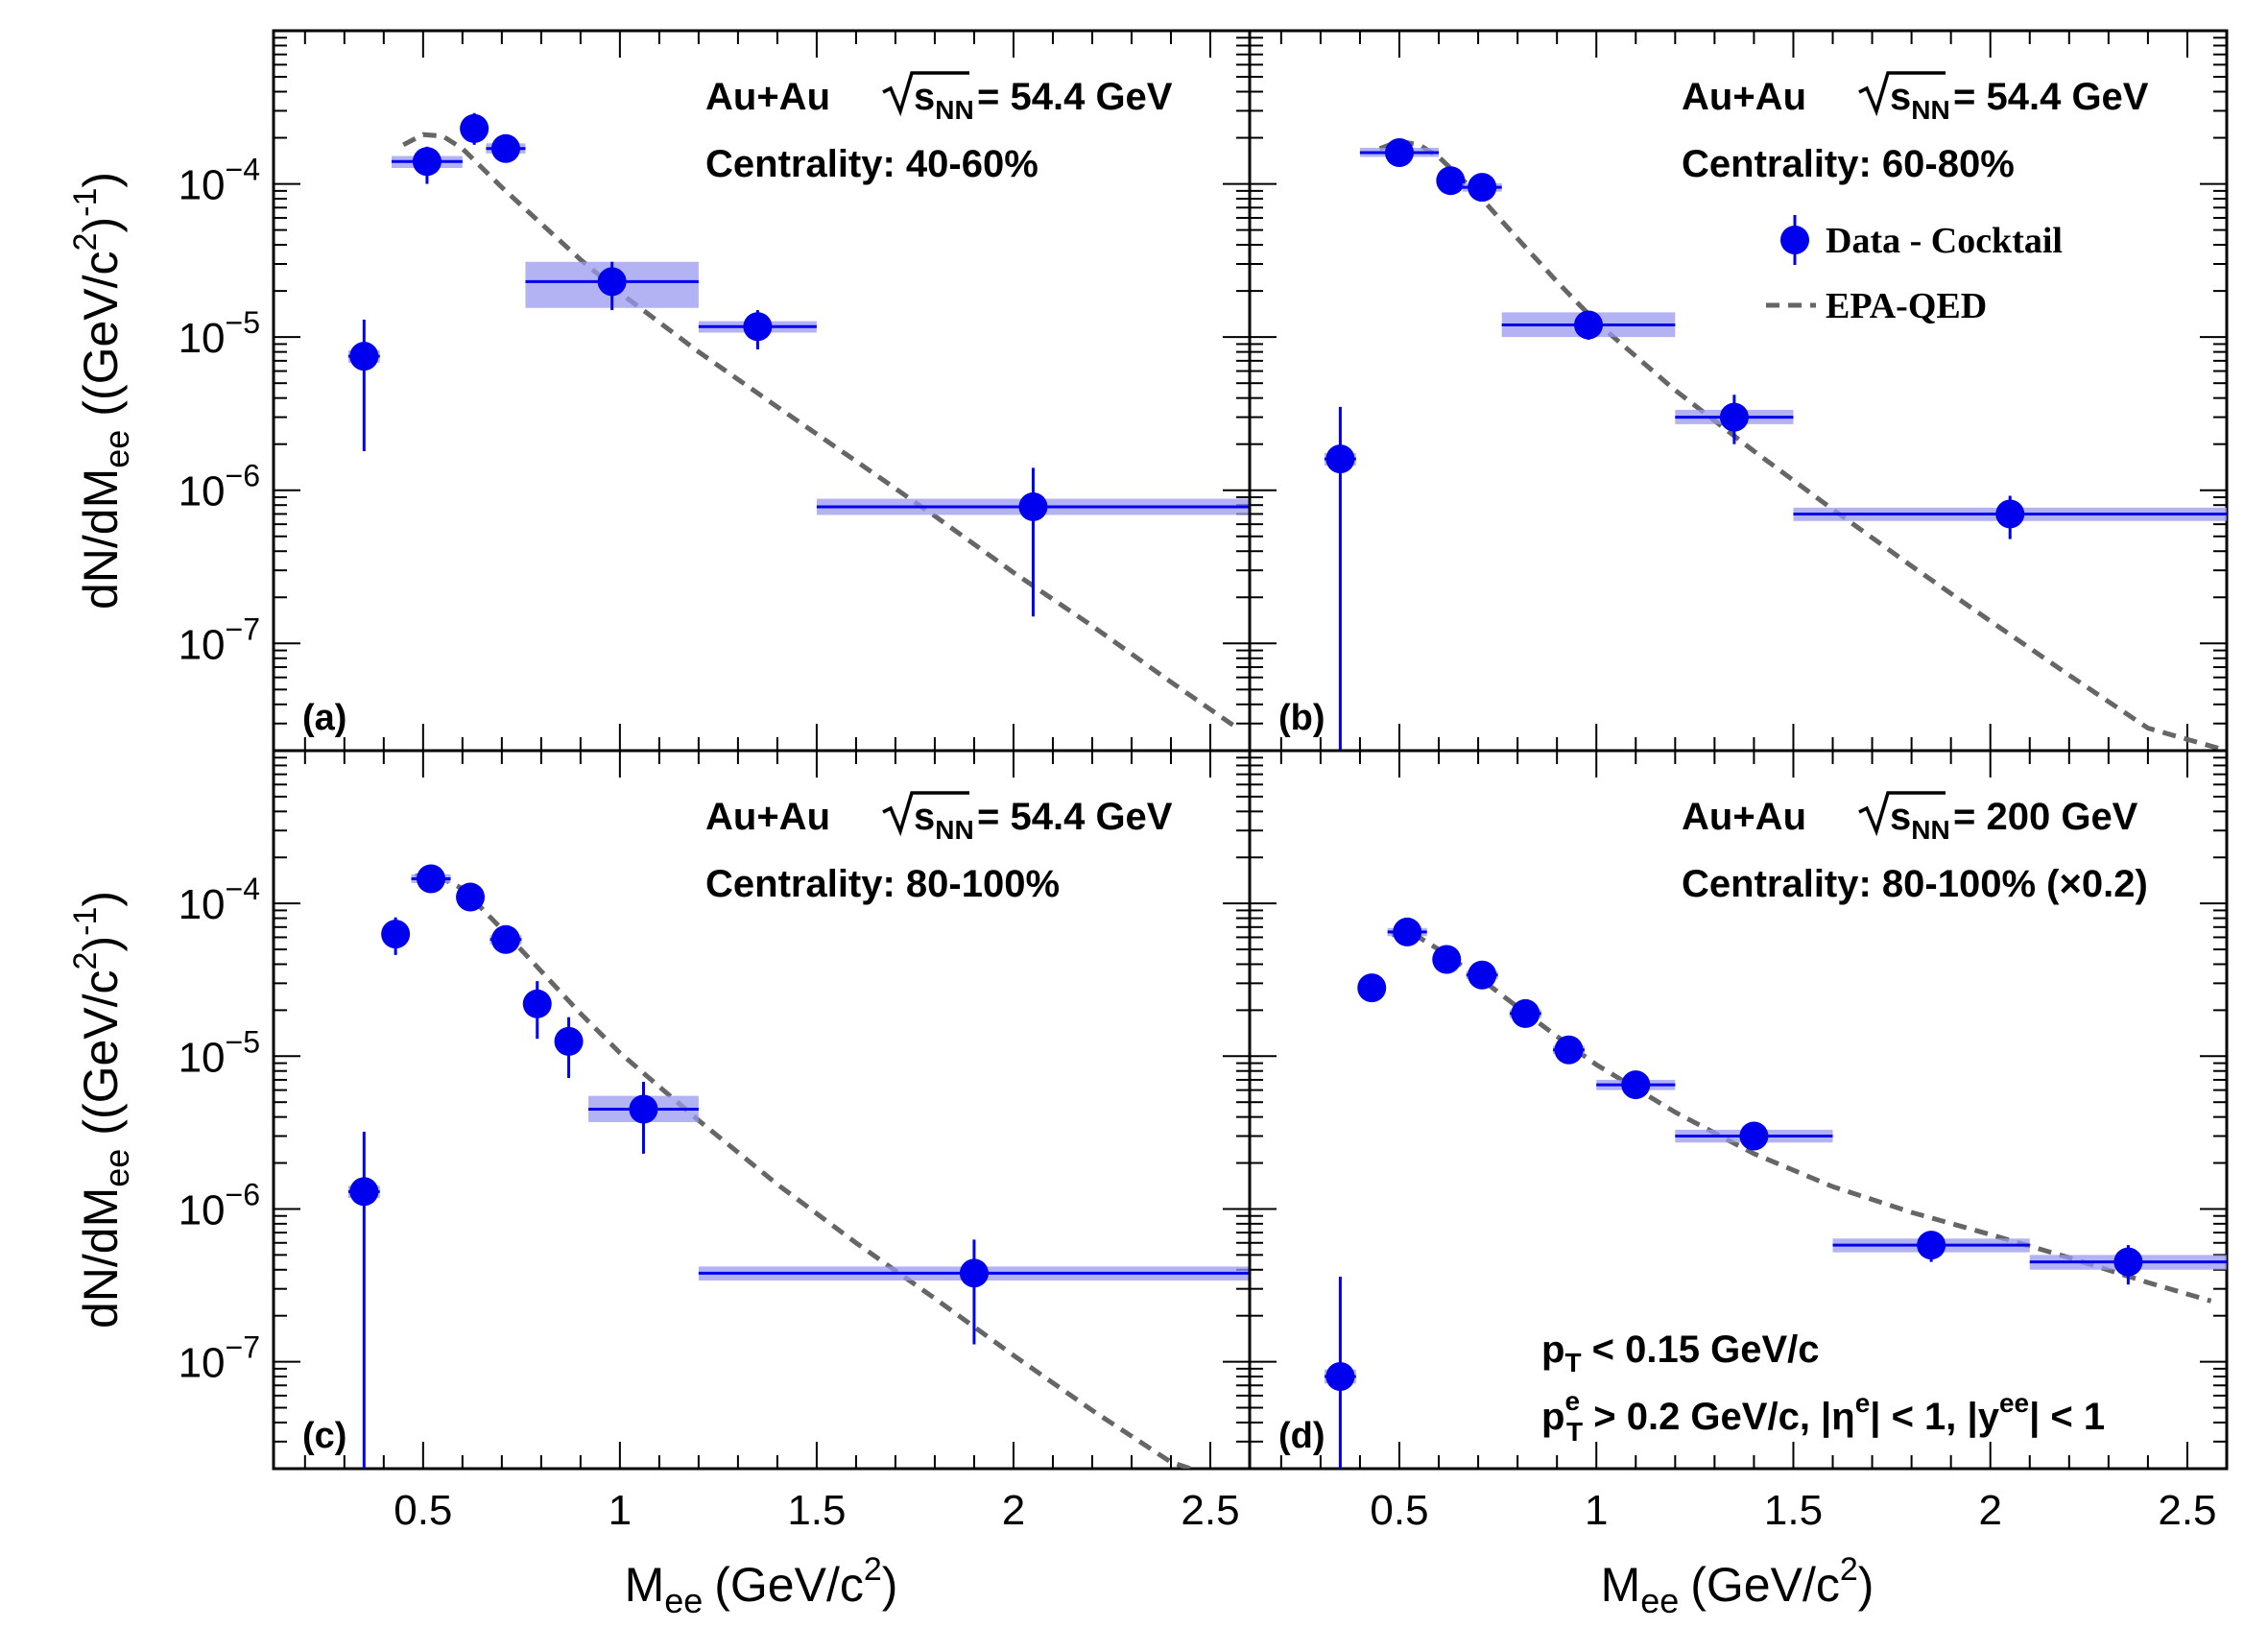 The height and width of the screenshot is (1628, 2268). Describe the element at coordinates (816, 1510) in the screenshot. I see `x-tick-label: 1.5` at that location.